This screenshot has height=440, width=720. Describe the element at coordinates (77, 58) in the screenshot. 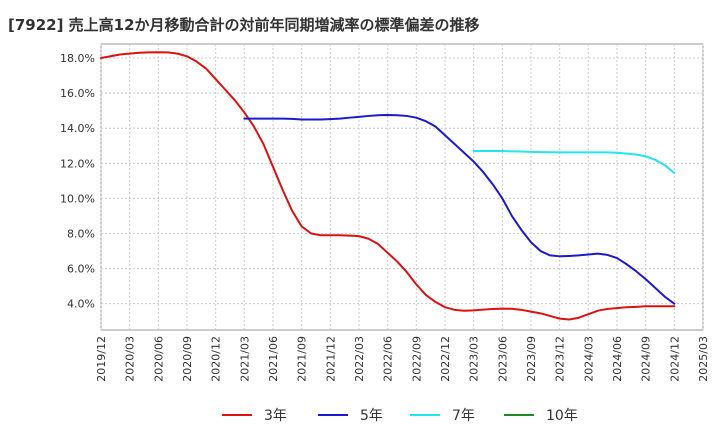

I see `y-tick-label: 18.0%` at that location.